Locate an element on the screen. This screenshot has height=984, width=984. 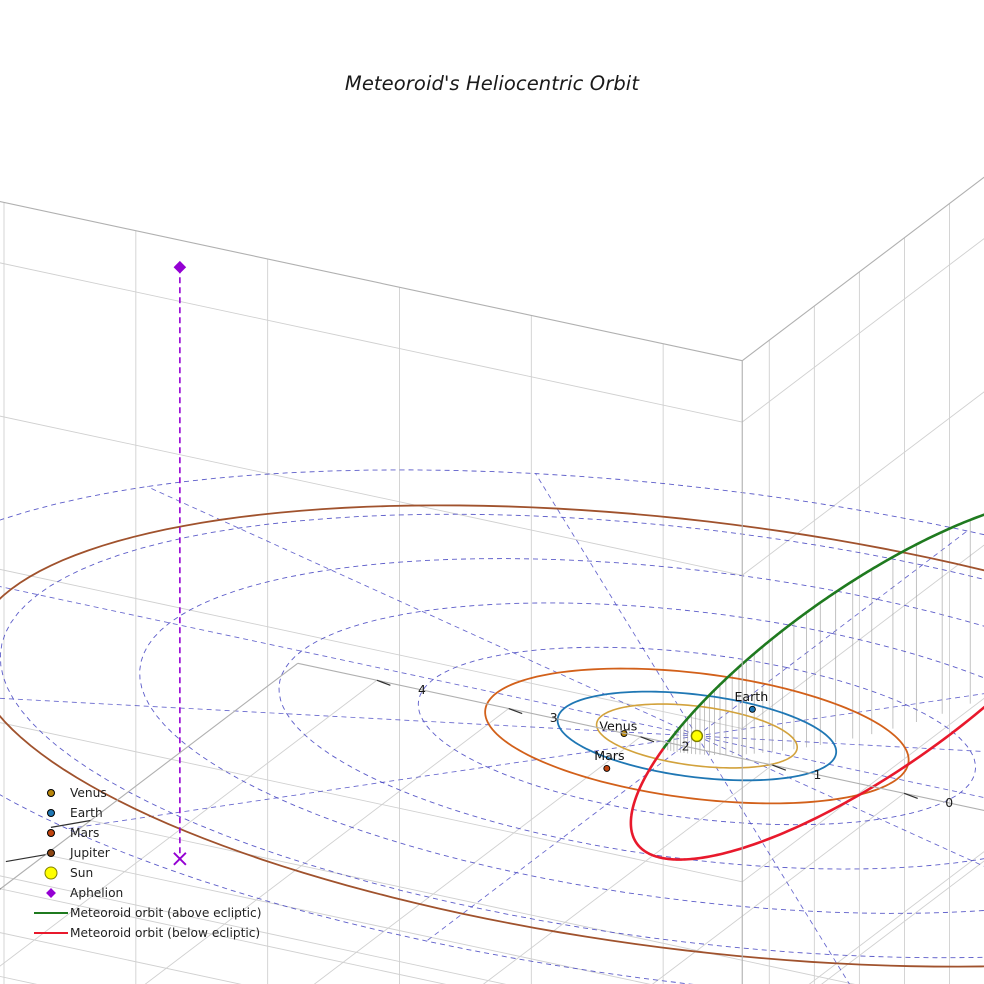
marker-aphelion is located at coordinates (180, 267).